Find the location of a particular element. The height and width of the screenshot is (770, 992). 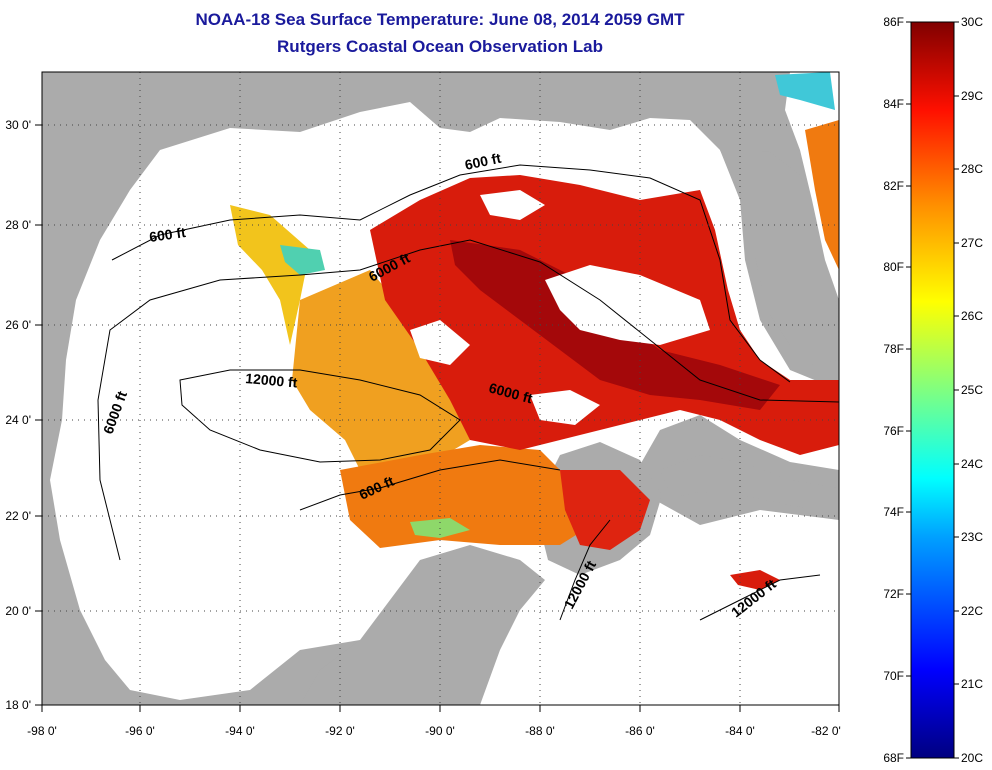

contour-12000ft-east is located at coordinates (760, 597).